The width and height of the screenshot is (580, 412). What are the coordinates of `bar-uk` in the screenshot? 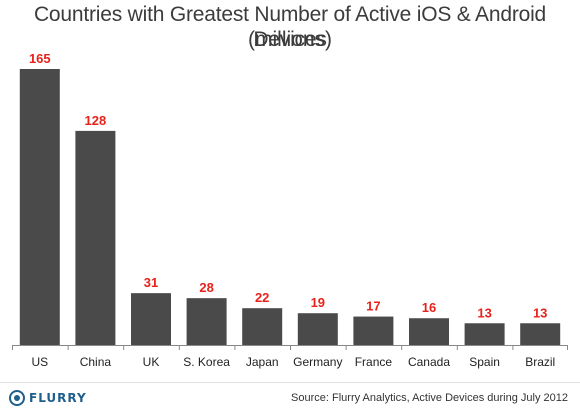 It's located at (151, 319).